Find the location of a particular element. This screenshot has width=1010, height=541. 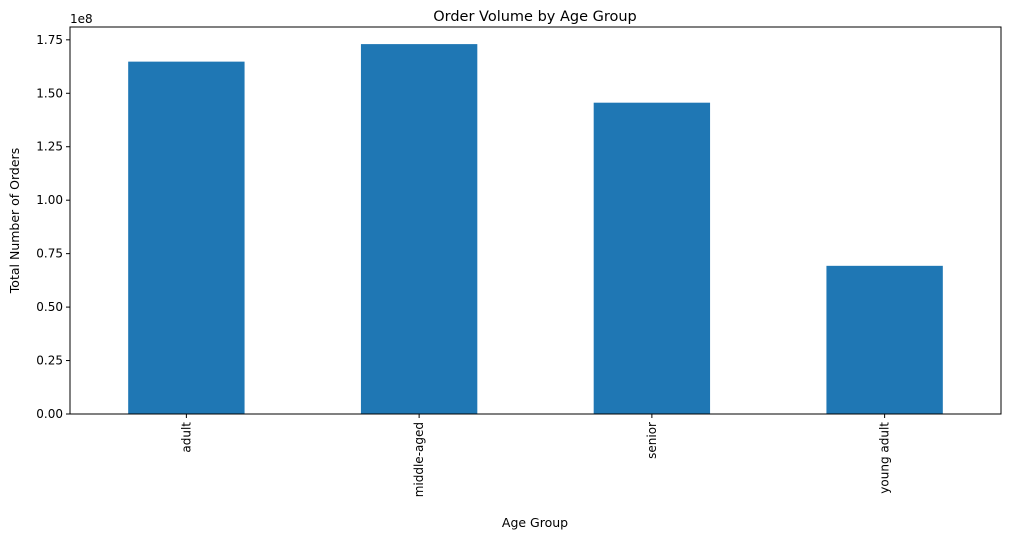

chart-title: Order Volume by Age Group is located at coordinates (535, 17).